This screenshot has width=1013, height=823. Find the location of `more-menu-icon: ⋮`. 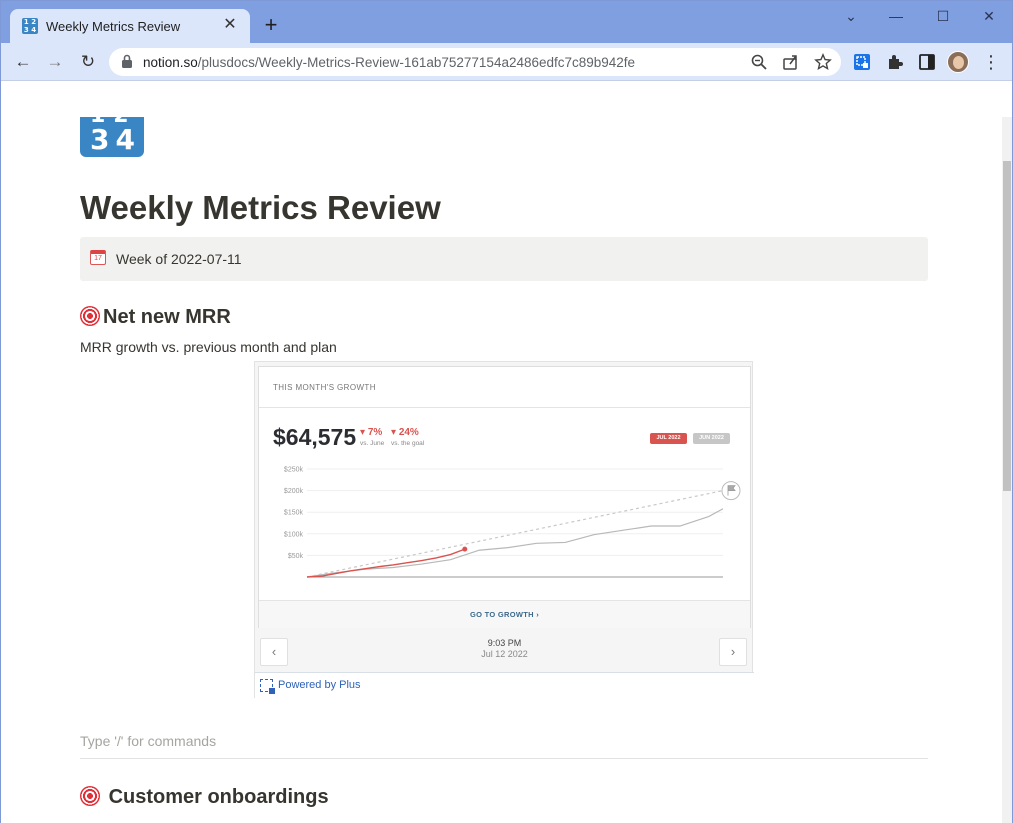

more-menu-icon: ⋮ is located at coordinates (991, 62).